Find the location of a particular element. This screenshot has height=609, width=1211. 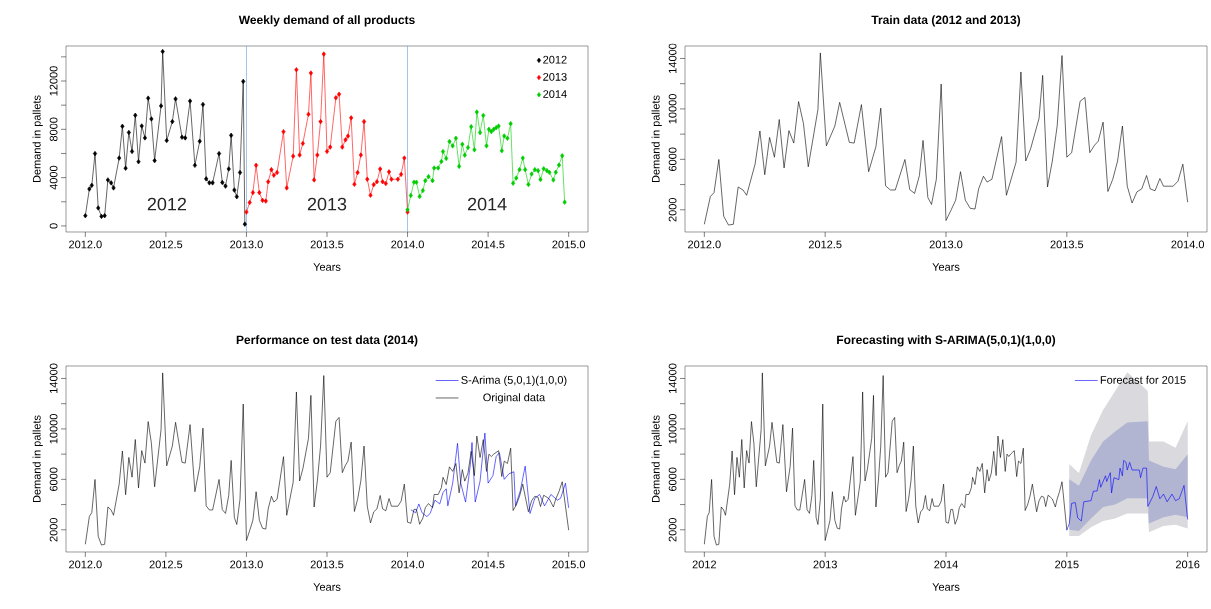

y-tick-label: 4000 is located at coordinates (53, 177).